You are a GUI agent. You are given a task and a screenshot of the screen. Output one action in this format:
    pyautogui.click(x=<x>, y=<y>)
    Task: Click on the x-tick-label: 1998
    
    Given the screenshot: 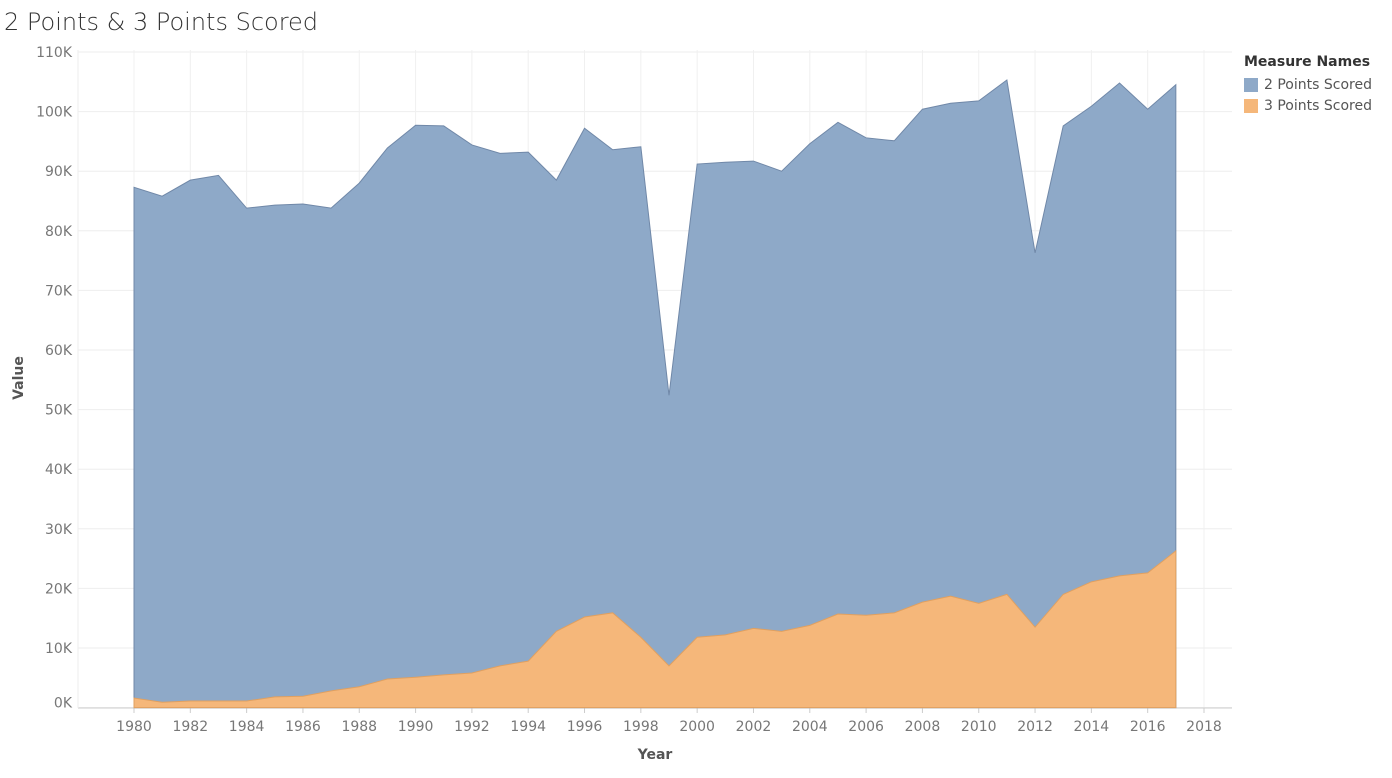 What is the action you would take?
    pyautogui.click(x=641, y=727)
    